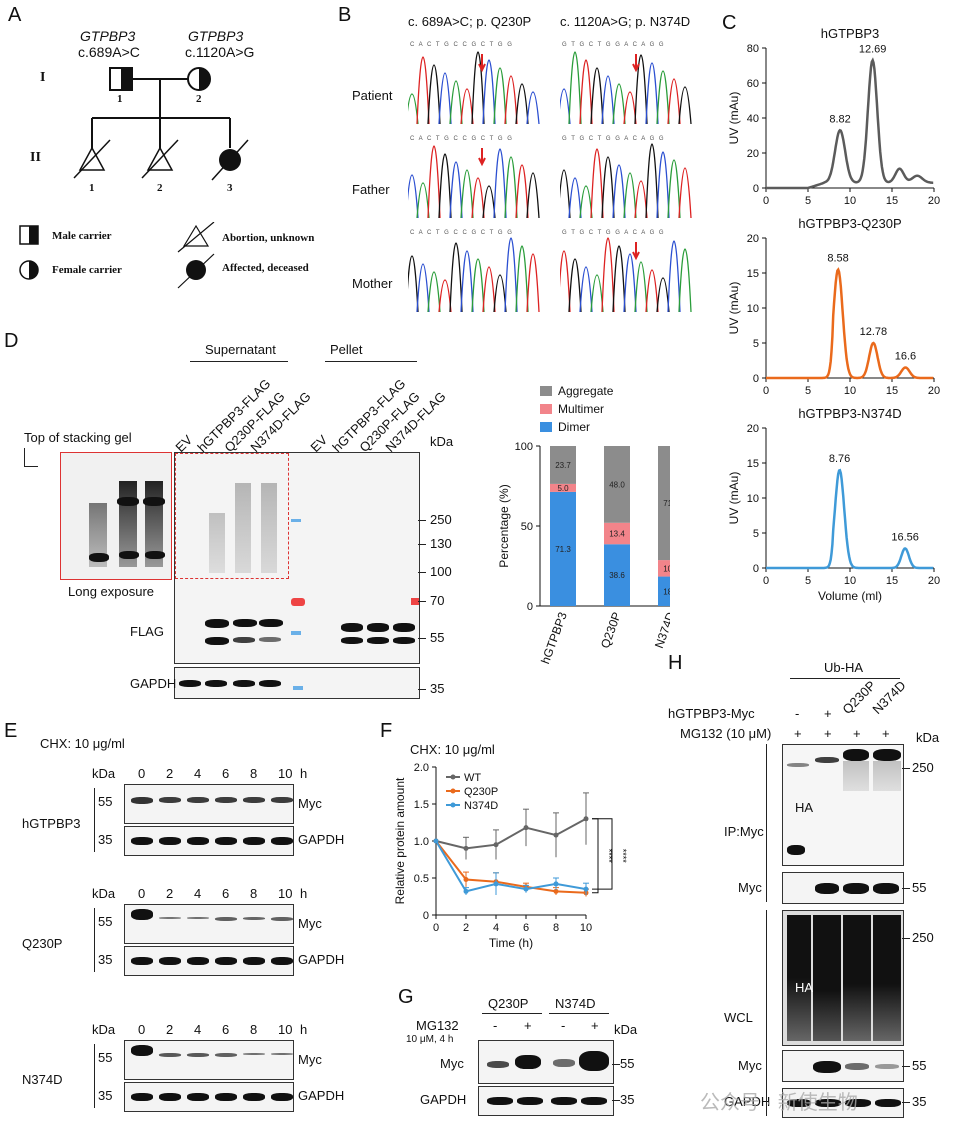 This screenshot has width=974, height=1138. I want to click on g-kda: kDa, so click(626, 1029).